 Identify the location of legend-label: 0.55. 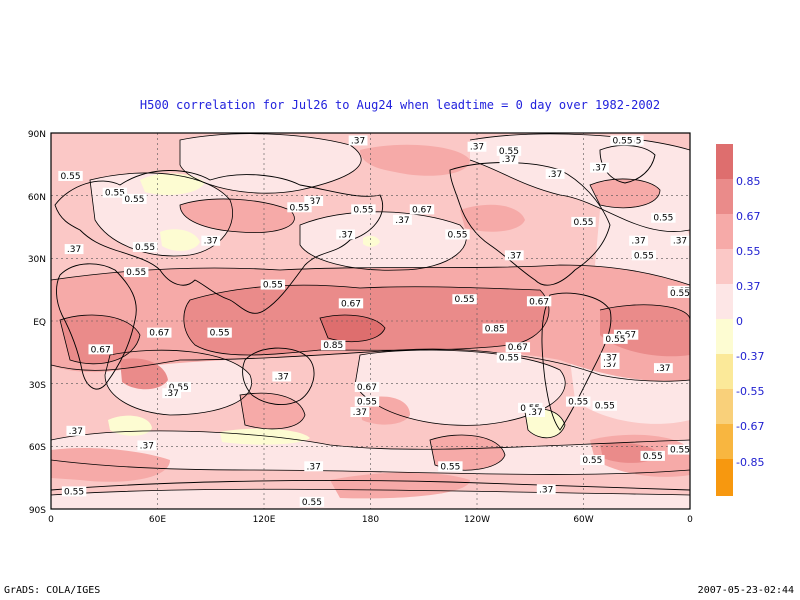
(748, 251).